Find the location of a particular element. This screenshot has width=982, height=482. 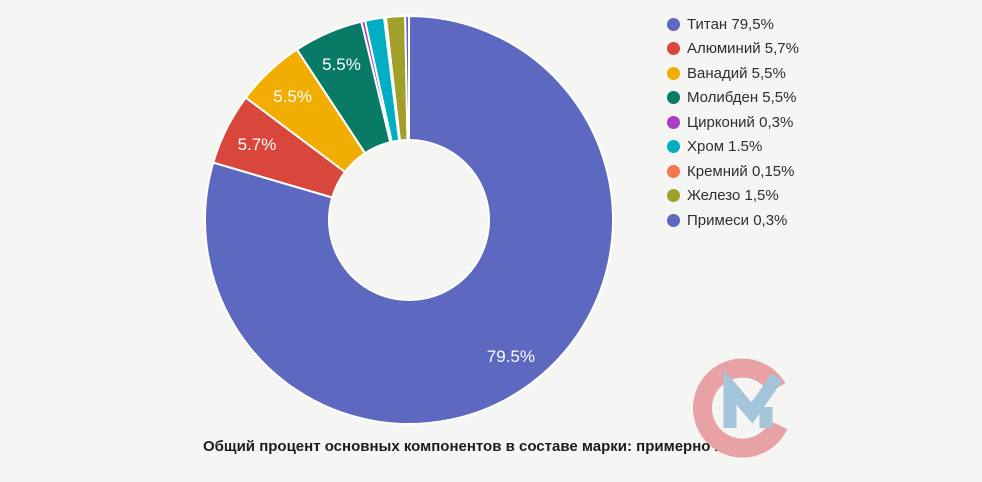

legend-label: Титан 79,5% is located at coordinates (730, 24).